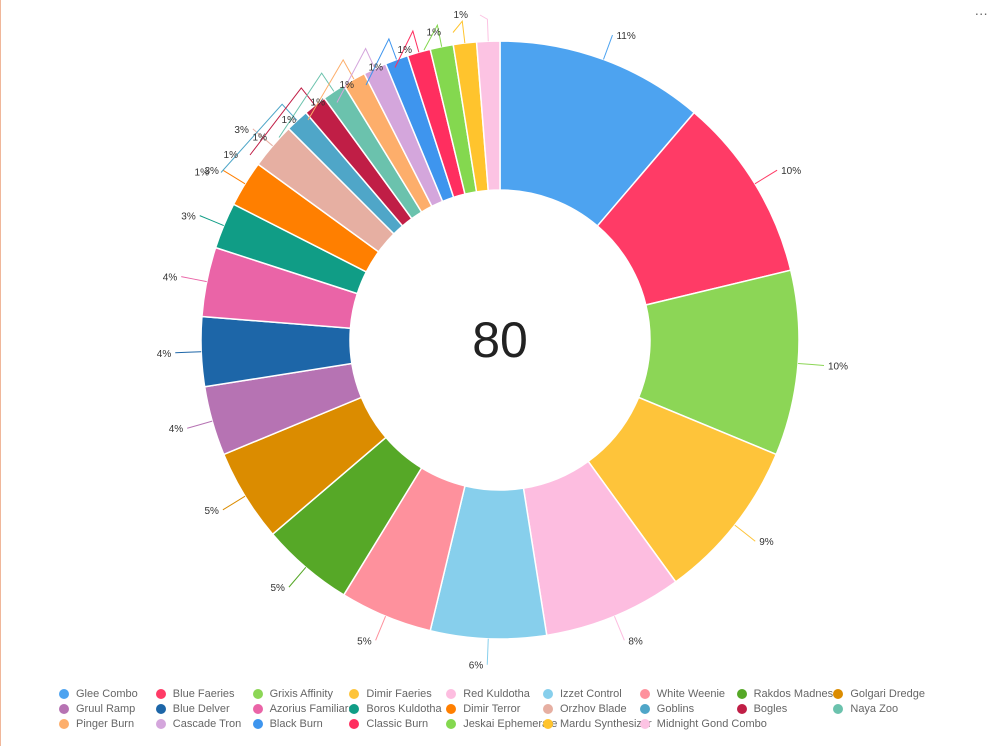 The image size is (1000, 746). Describe the element at coordinates (301, 693) in the screenshot. I see `legend-label: Grixis Affinity` at that location.